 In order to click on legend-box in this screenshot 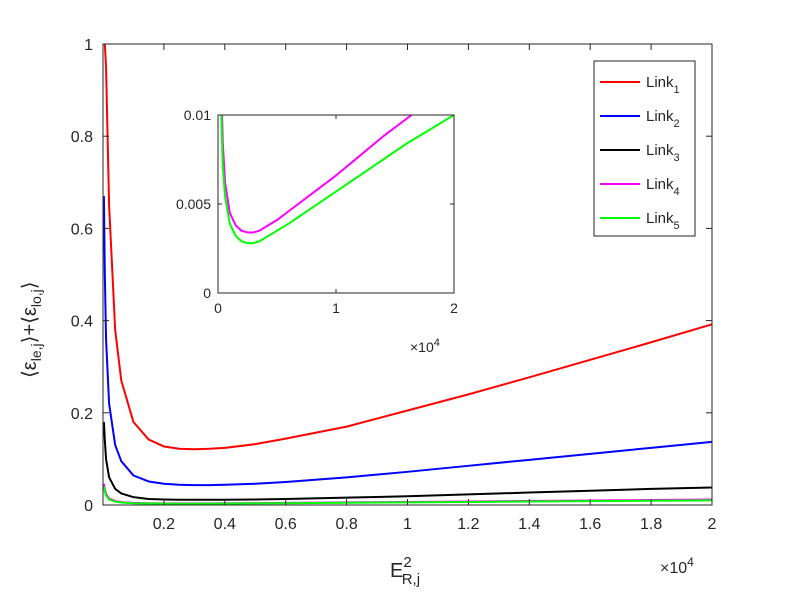, I will do `click(644, 148)`.